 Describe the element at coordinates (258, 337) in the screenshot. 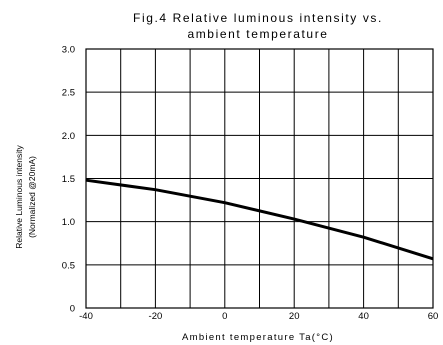

I see `x-axis-label: Ambient temperature Ta(°C)` at that location.